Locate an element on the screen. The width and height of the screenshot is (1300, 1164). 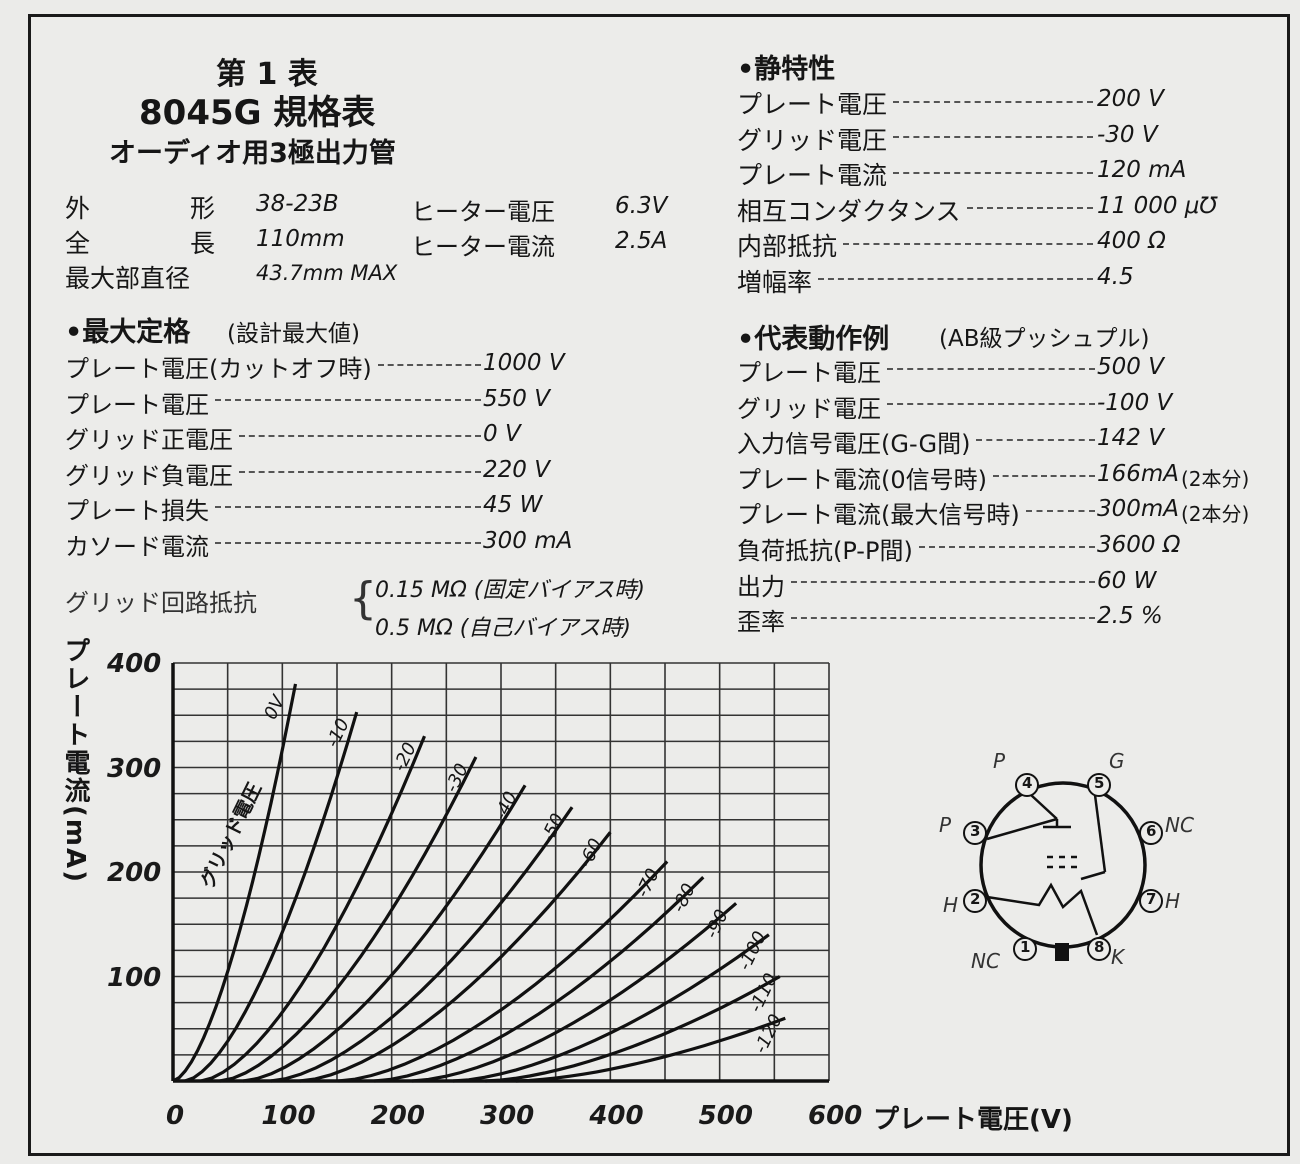
spec-value: 0 V is located at coordinates (502, 434).